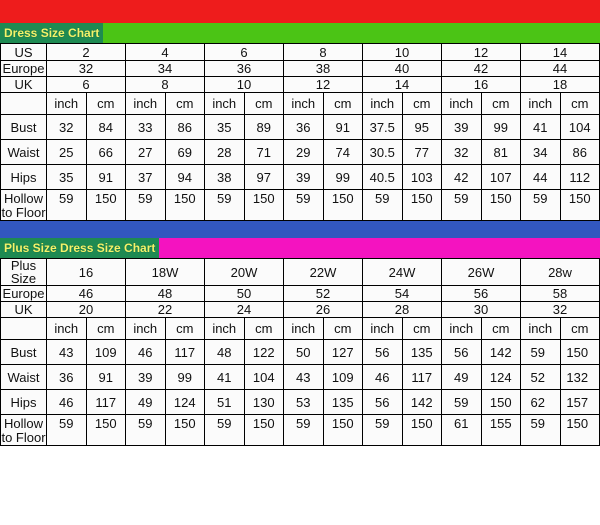  I want to click on hollow-label-line2: to Floor, so click(23, 437).